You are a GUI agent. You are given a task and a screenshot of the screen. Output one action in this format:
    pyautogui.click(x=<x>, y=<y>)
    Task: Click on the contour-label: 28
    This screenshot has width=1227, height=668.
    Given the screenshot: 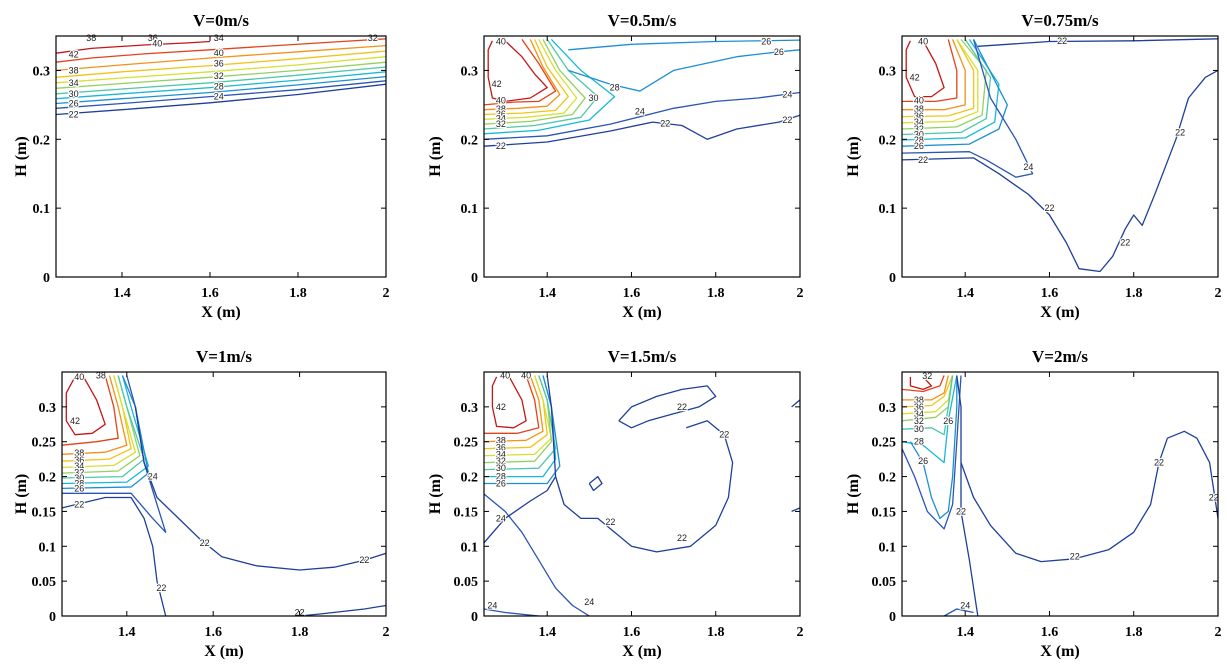 What is the action you would take?
    pyautogui.click(x=79, y=484)
    